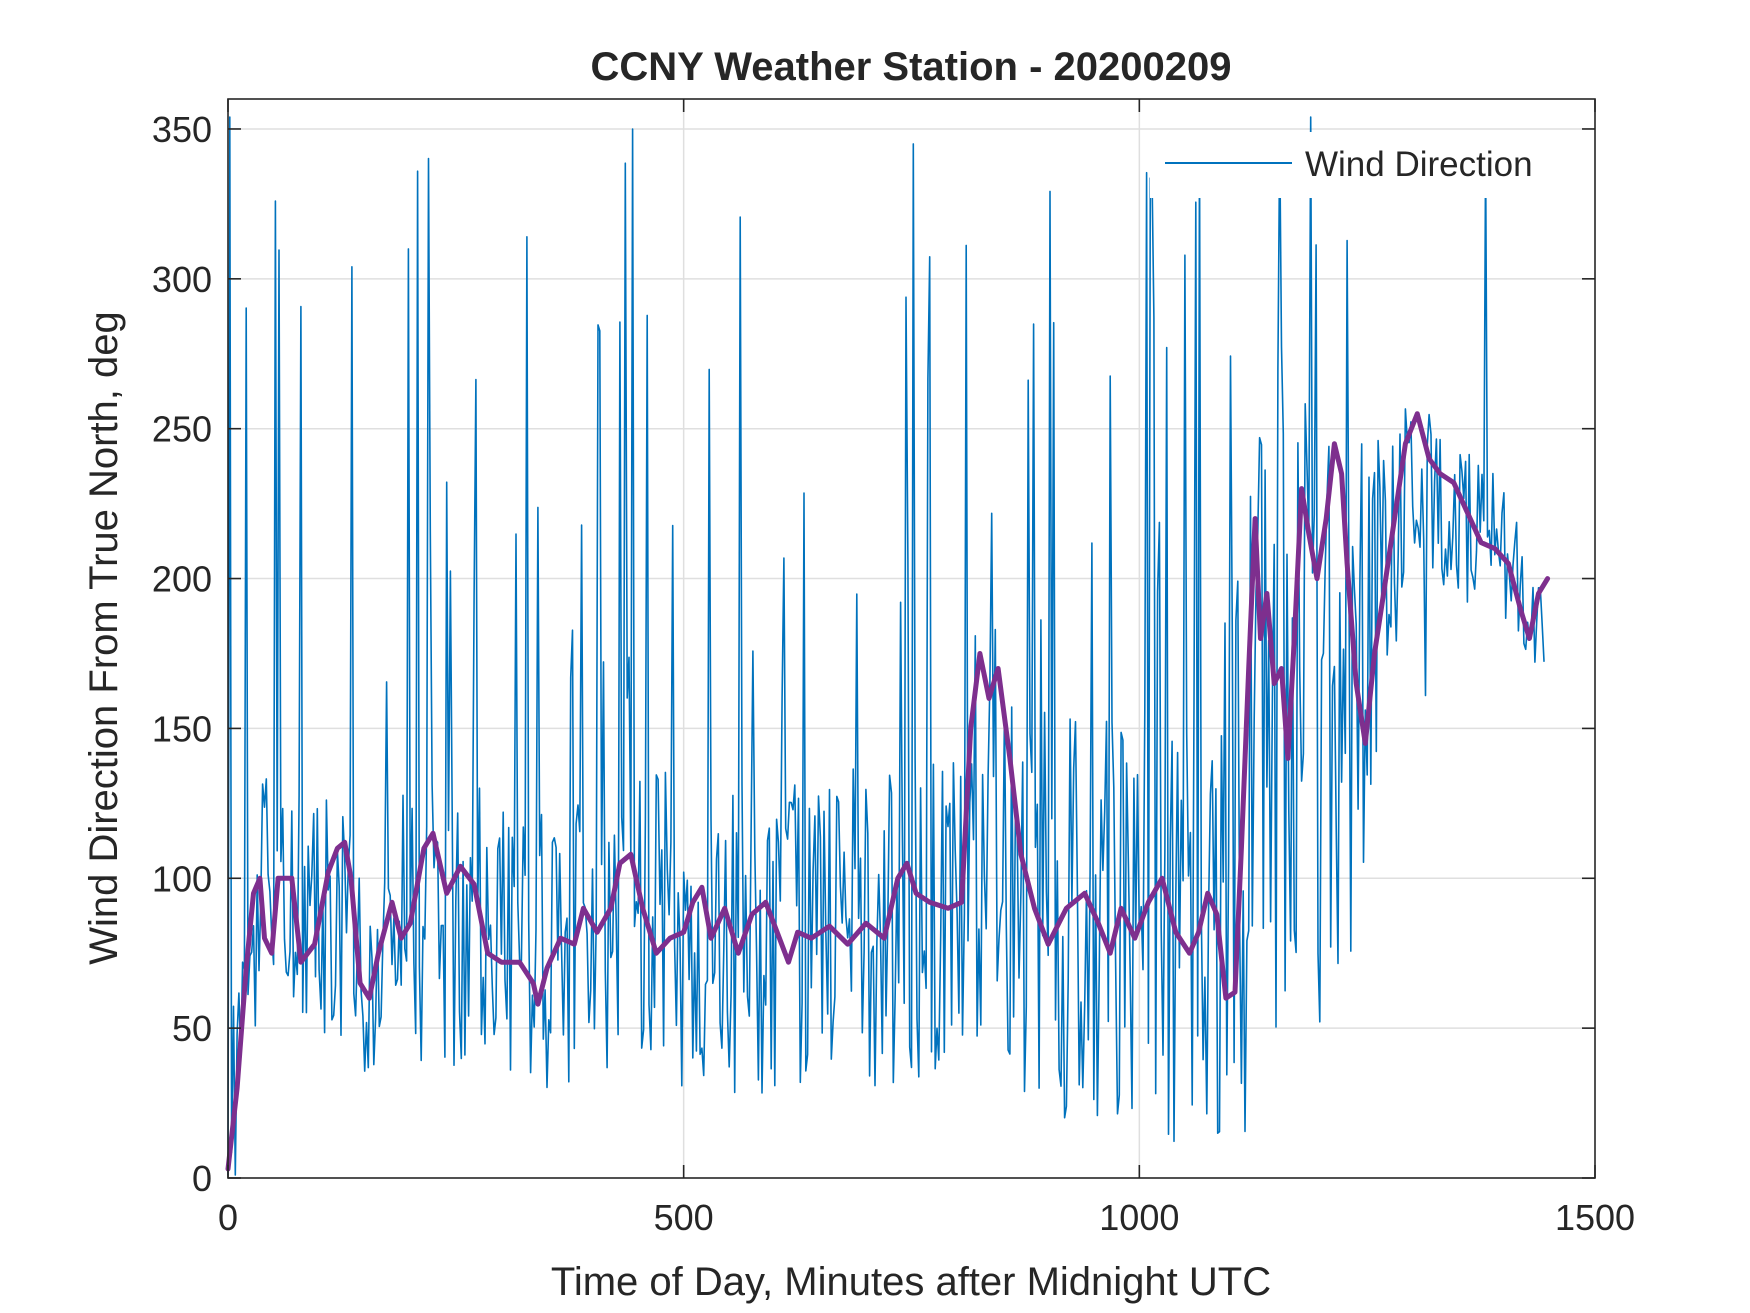 The image size is (1750, 1313). Describe the element at coordinates (684, 1217) in the screenshot. I see `x-tick-label: 500` at that location.